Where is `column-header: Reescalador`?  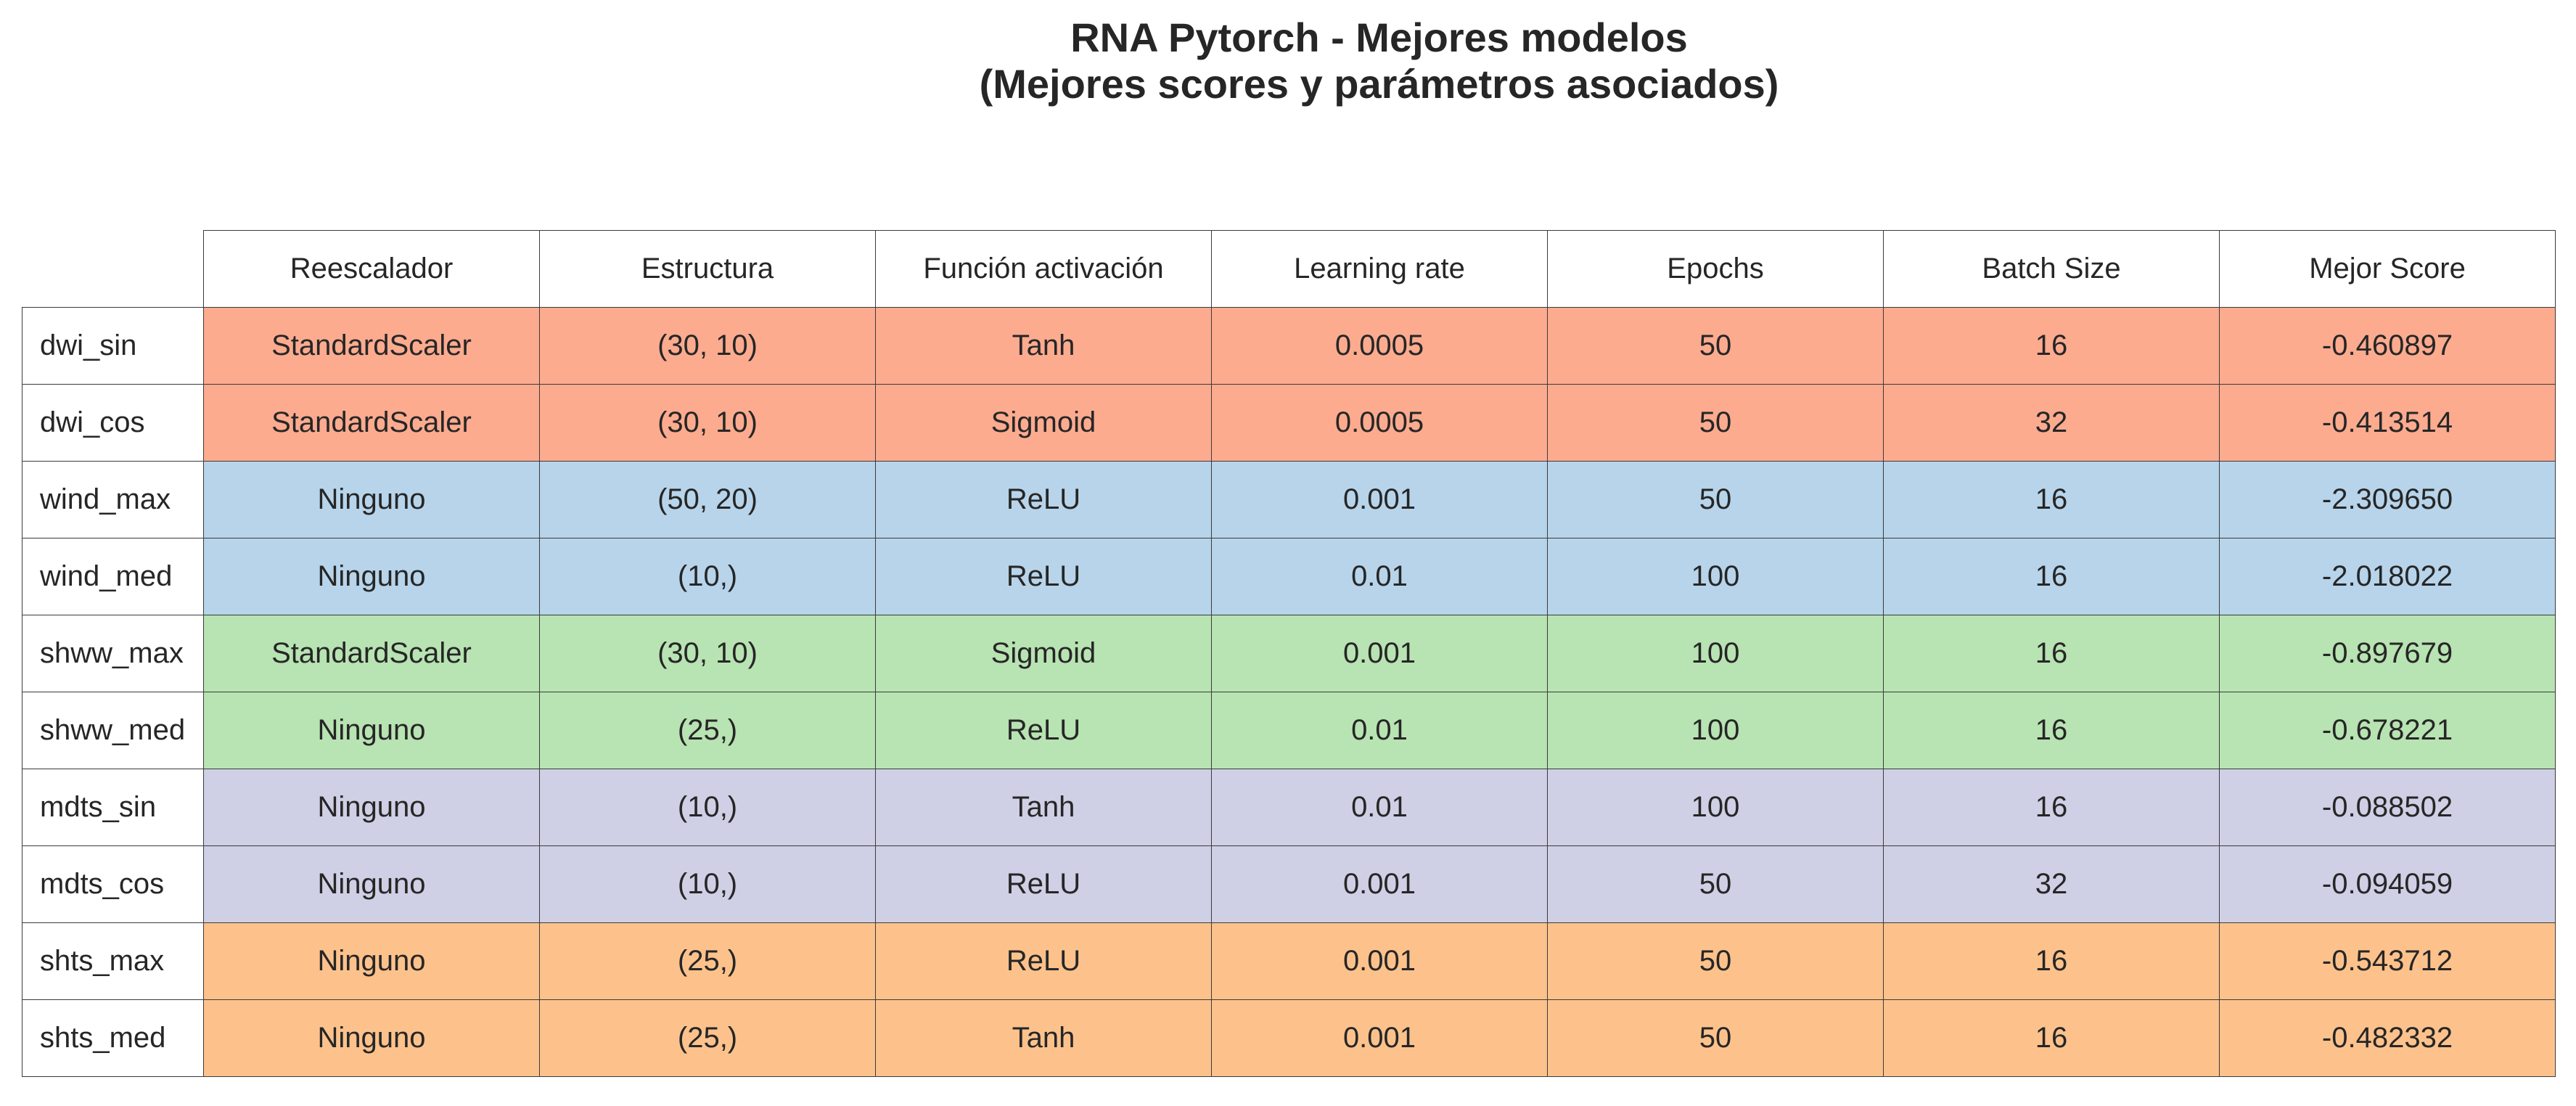 column-header: Reescalador is located at coordinates (371, 269).